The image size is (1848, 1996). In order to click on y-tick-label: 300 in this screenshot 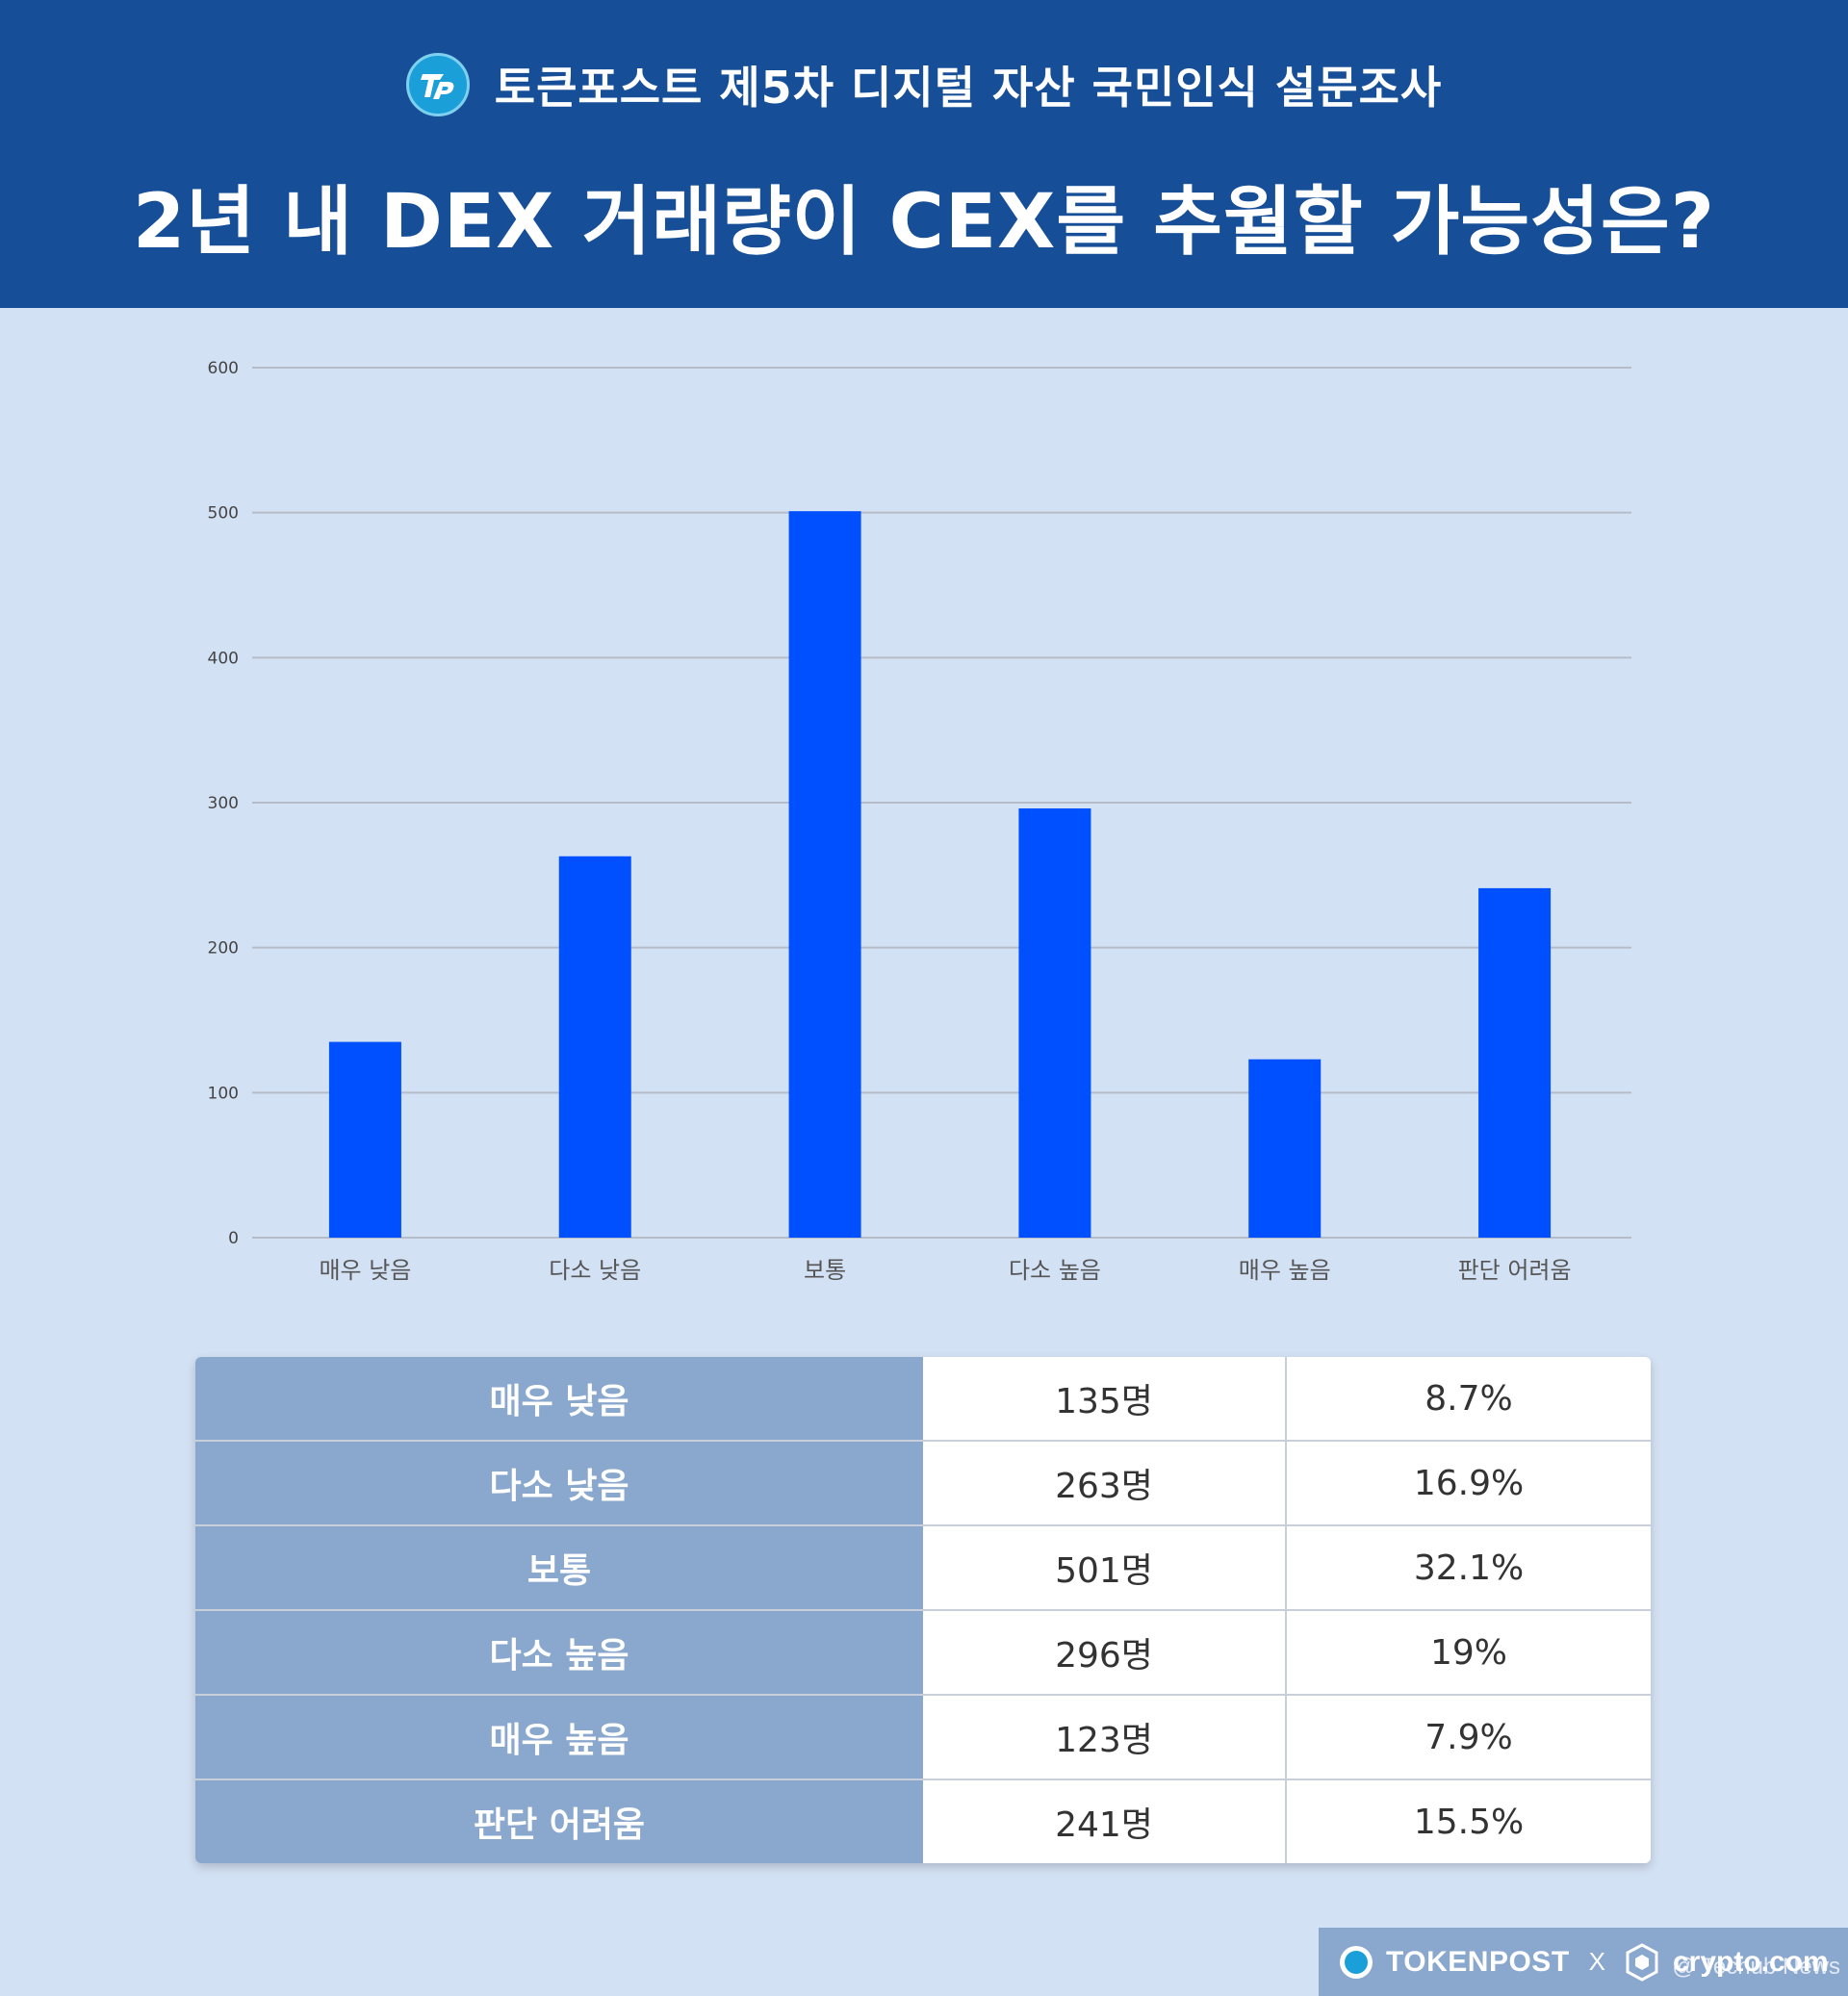, I will do `click(223, 803)`.